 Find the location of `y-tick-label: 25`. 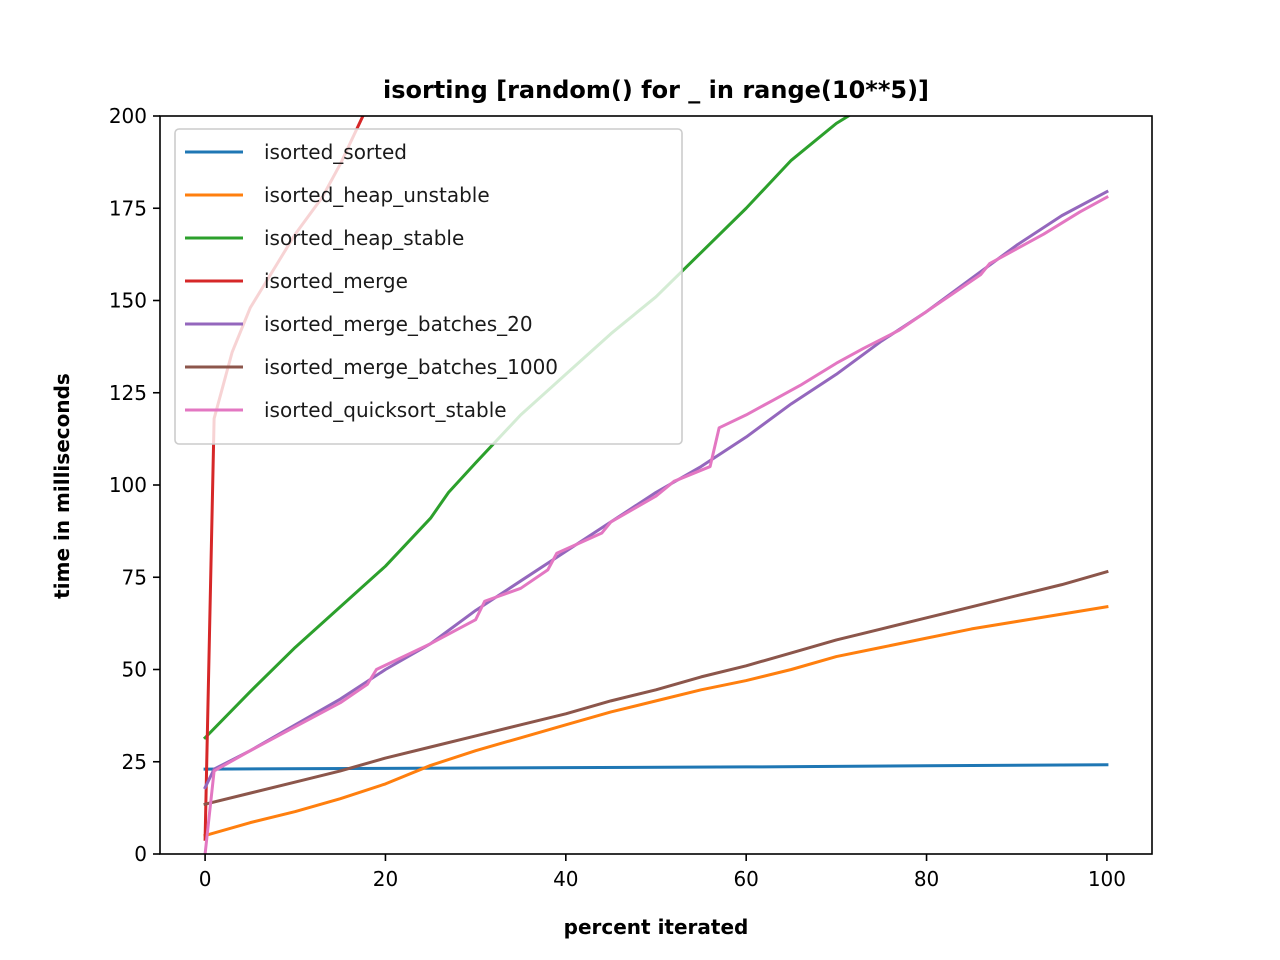

y-tick-label: 25 is located at coordinates (134, 762).